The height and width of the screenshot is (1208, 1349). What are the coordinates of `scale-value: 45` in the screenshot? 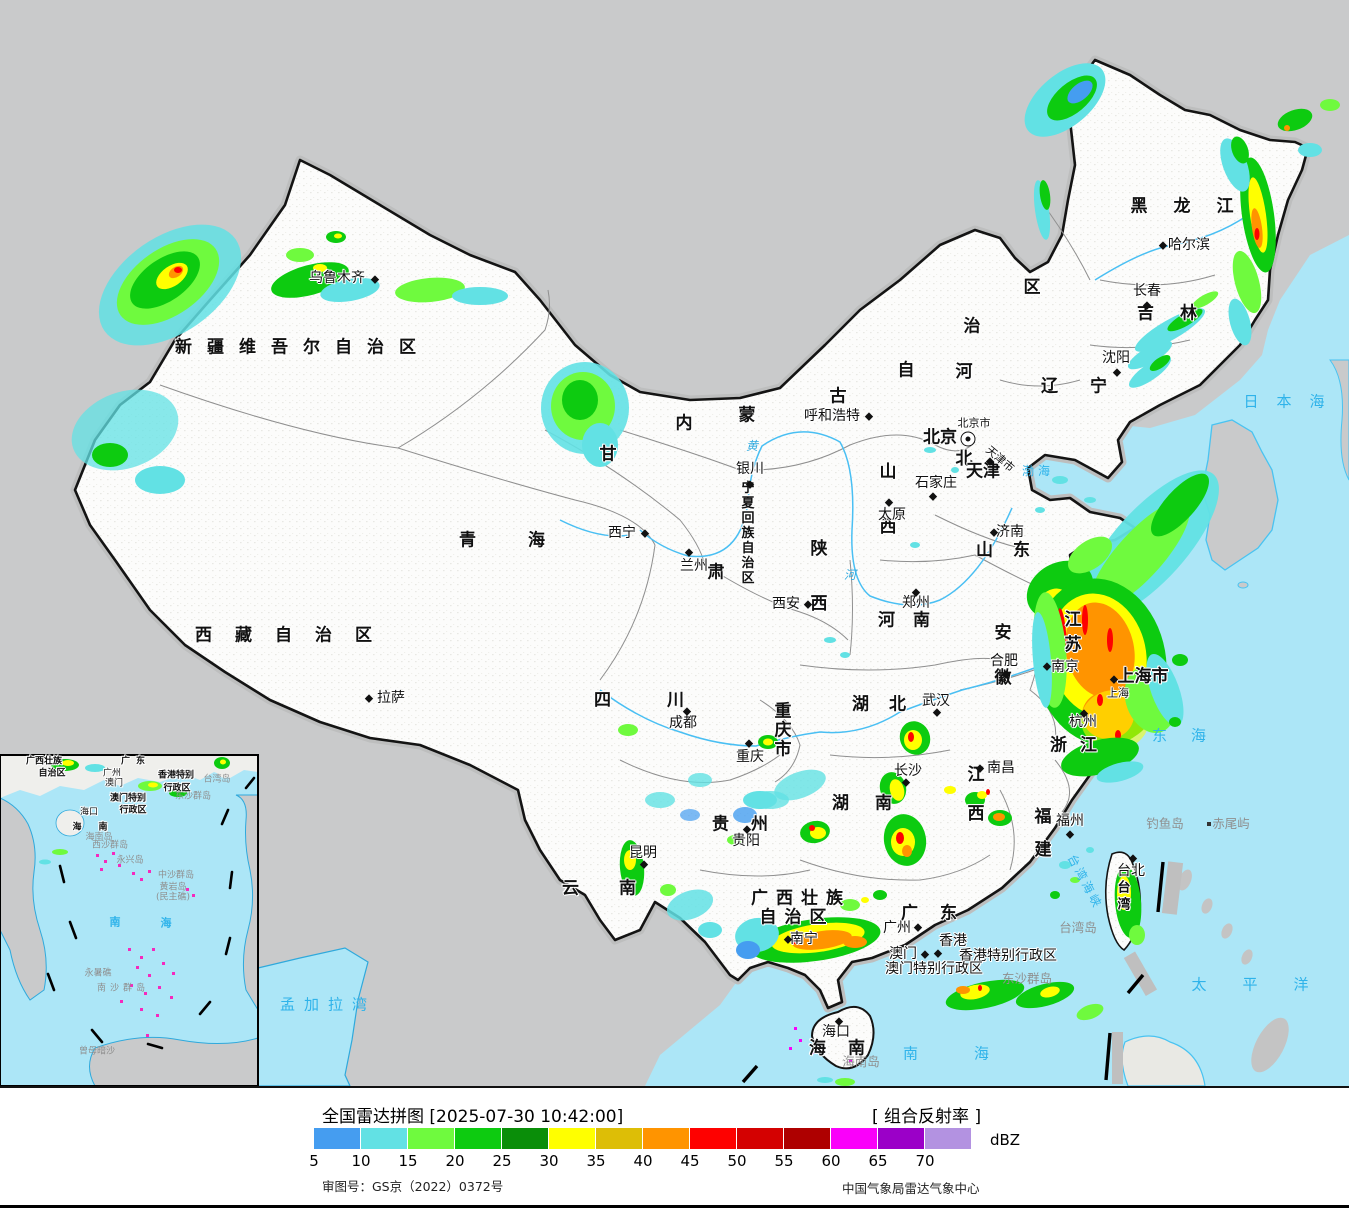 It's located at (690, 1161).